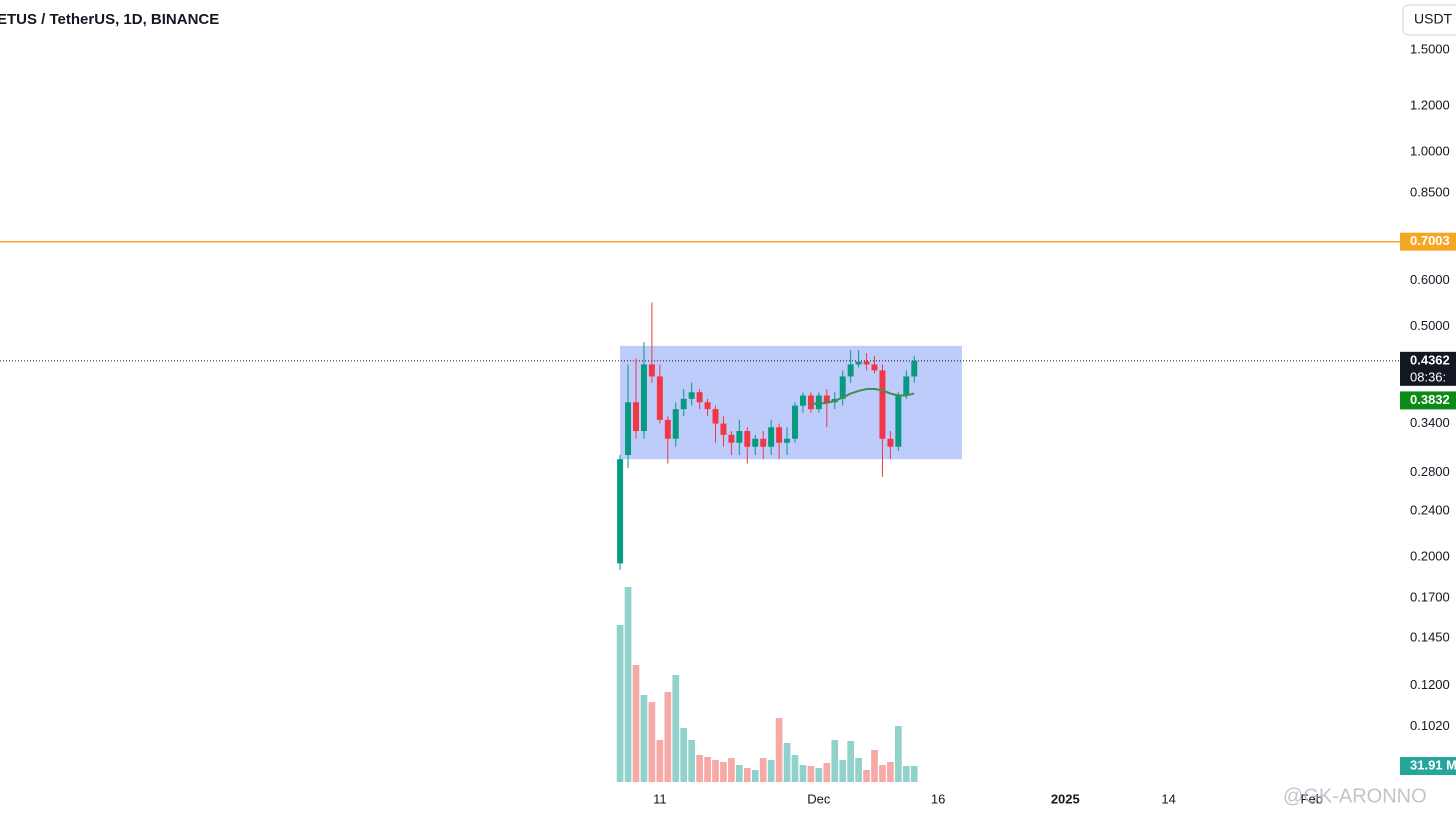  Describe the element at coordinates (1430, 555) in the screenshot. I see `y-tick-label: 0.2000` at that location.